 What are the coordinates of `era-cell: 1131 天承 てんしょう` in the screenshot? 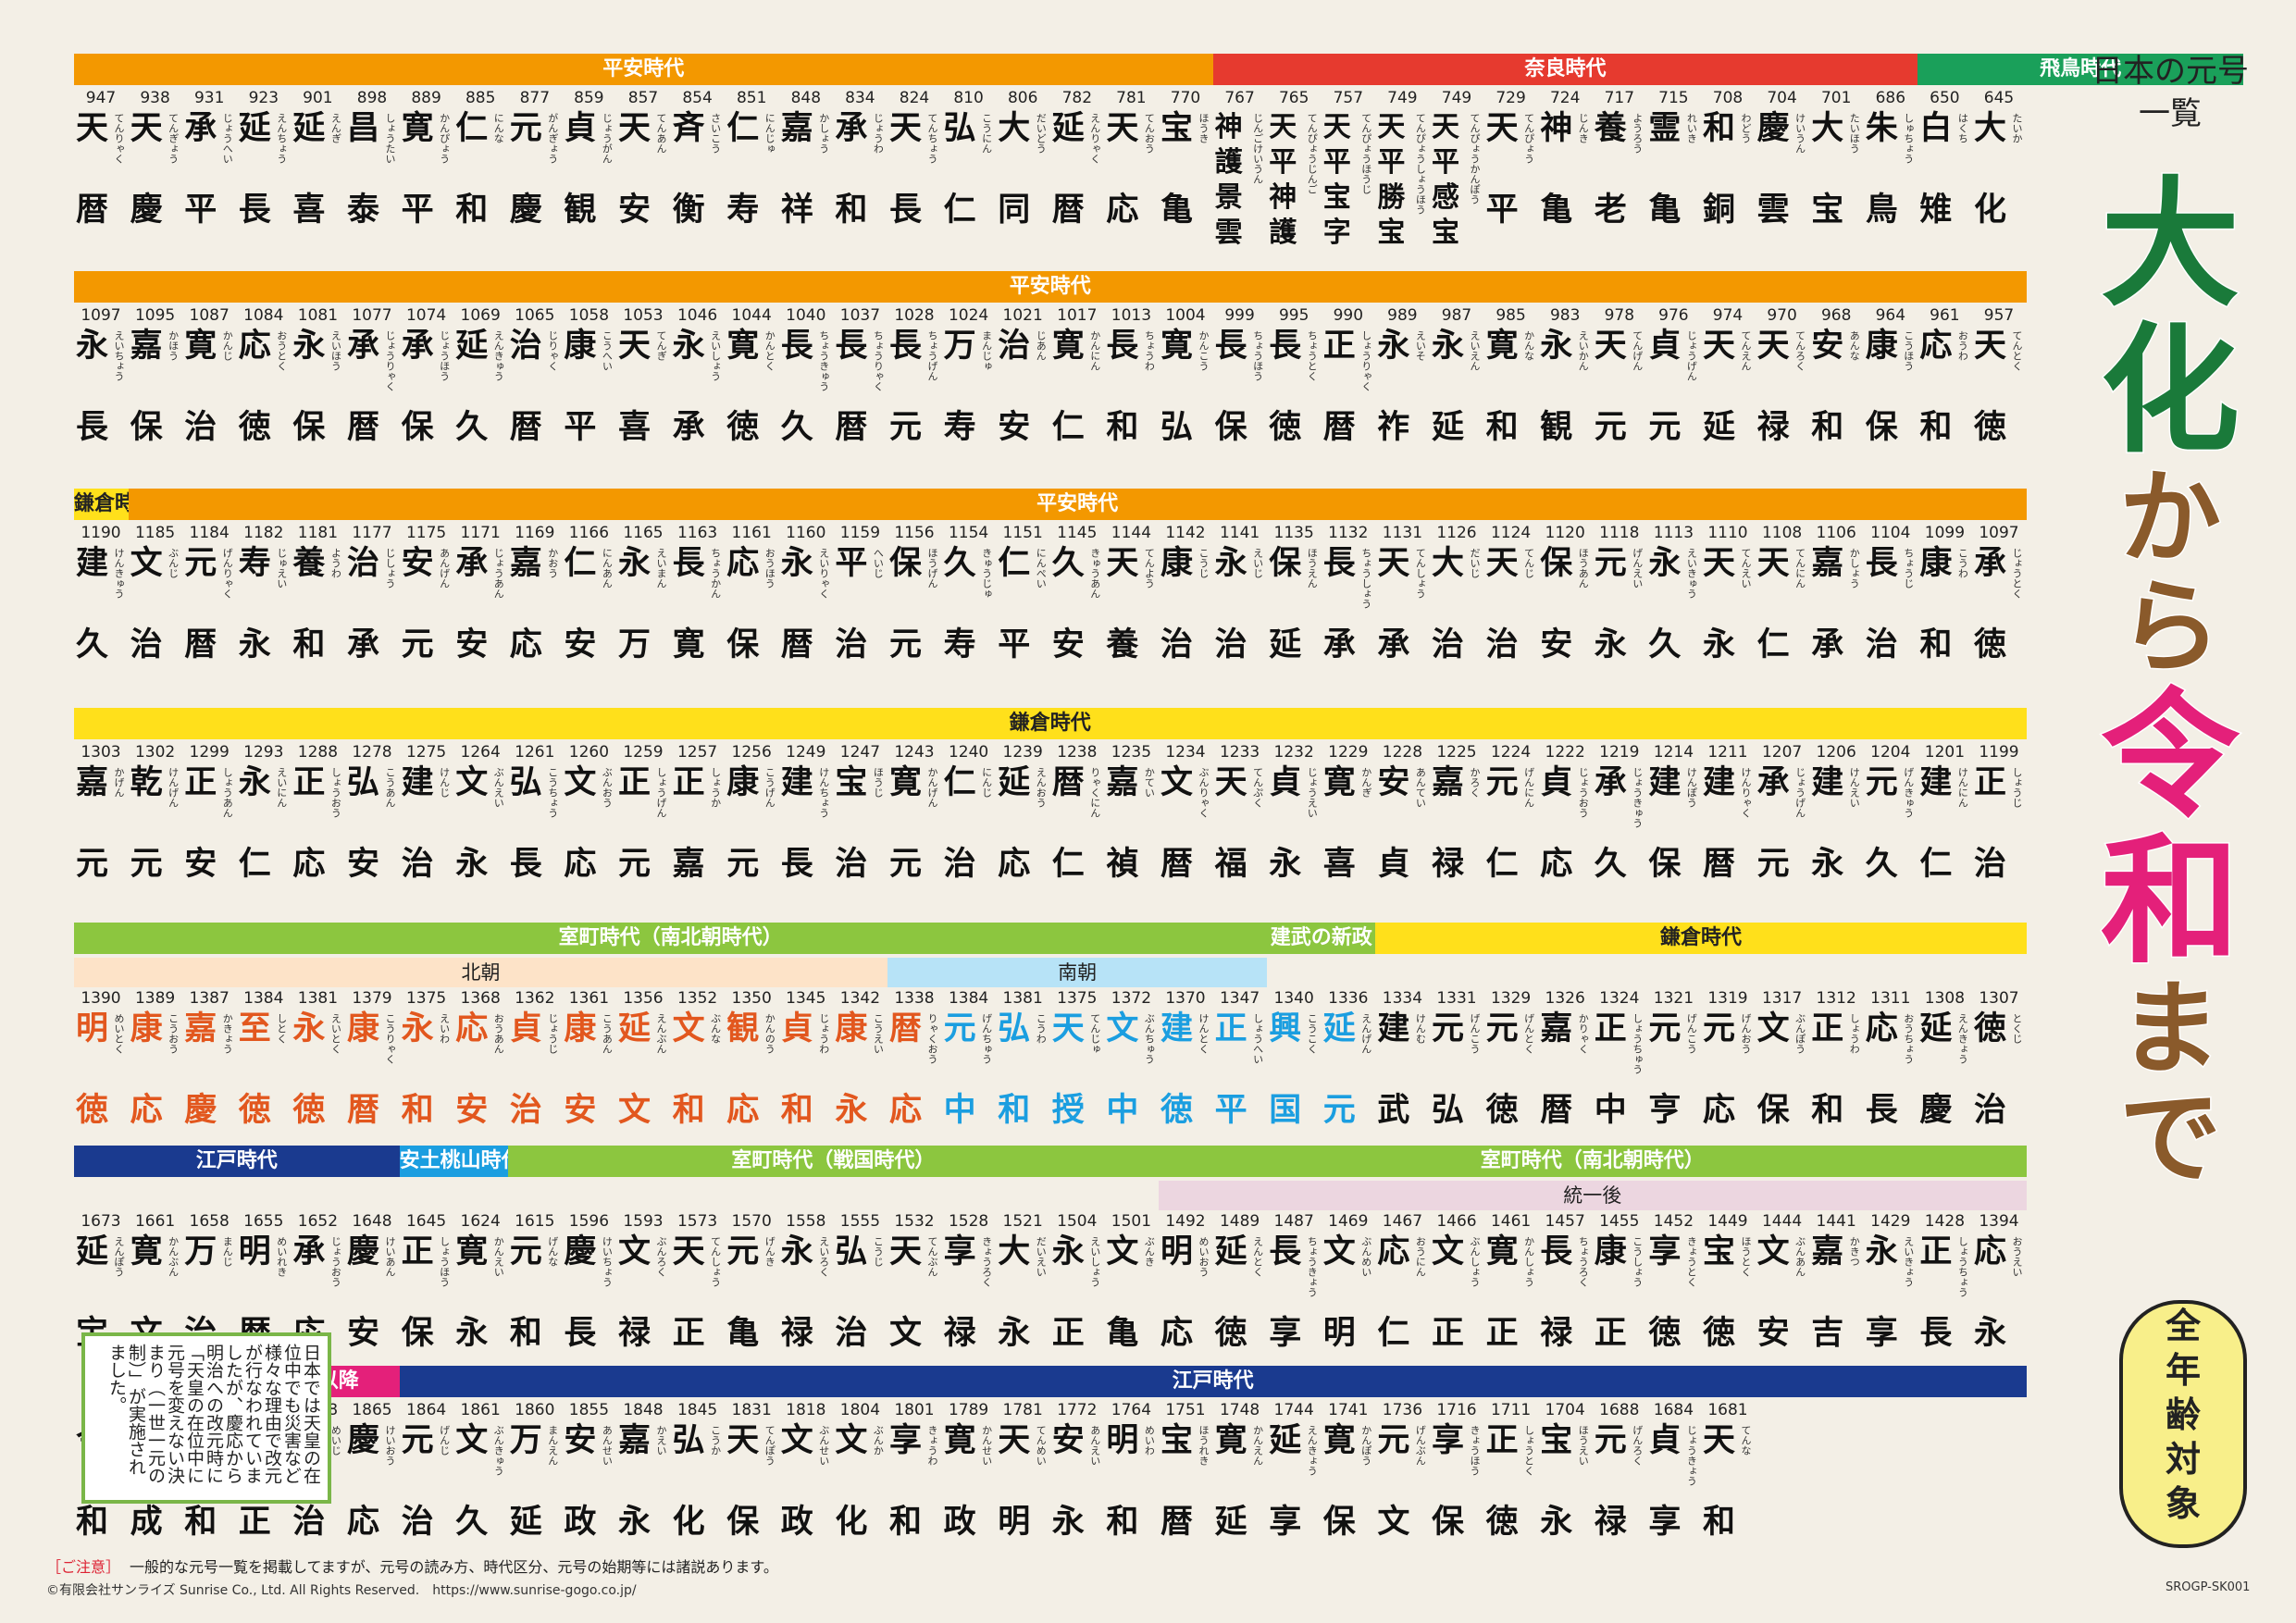 It's located at (1402, 616).